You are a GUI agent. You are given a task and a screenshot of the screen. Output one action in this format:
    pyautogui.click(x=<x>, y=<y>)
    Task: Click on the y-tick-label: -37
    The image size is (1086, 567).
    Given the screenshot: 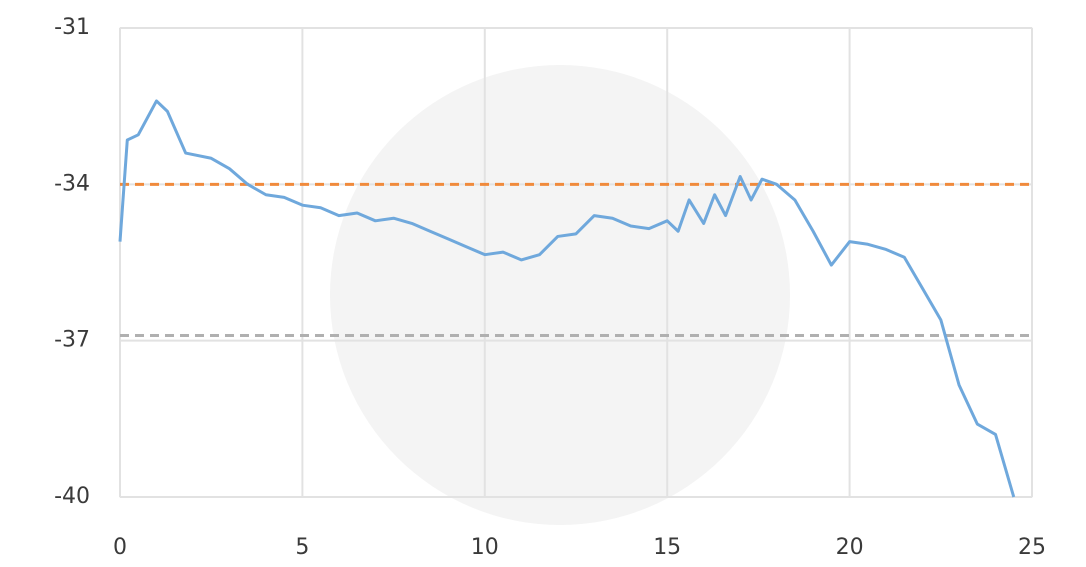 What is the action you would take?
    pyautogui.click(x=72, y=340)
    